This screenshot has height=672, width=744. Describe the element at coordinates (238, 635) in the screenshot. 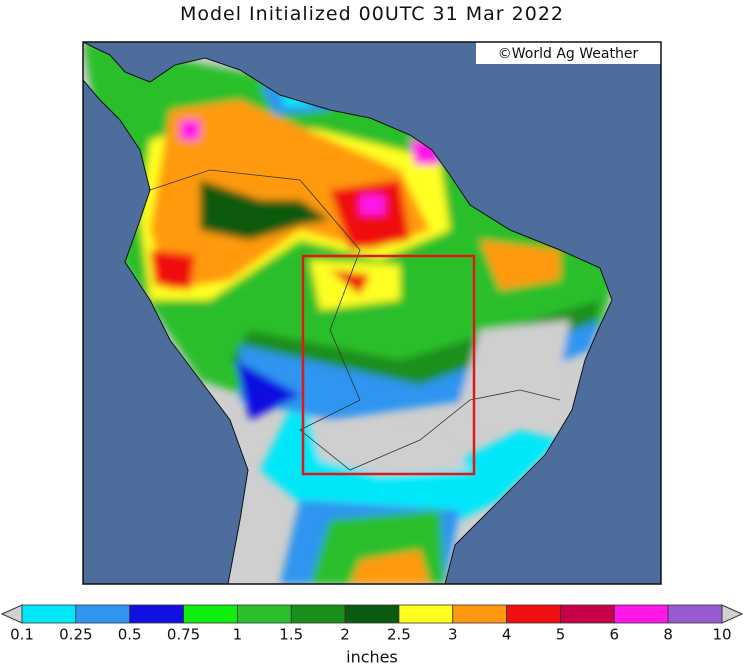

I see `colorbar-label: 1` at that location.